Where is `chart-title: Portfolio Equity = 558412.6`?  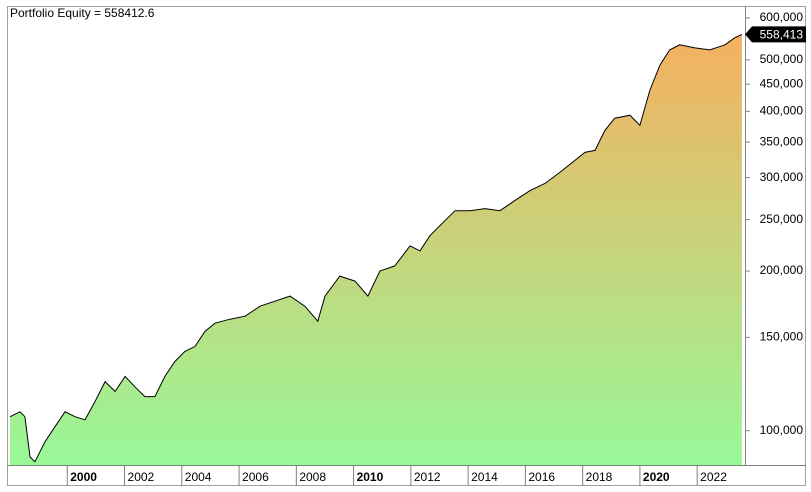
chart-title: Portfolio Equity = 558412.6 is located at coordinates (82, 13).